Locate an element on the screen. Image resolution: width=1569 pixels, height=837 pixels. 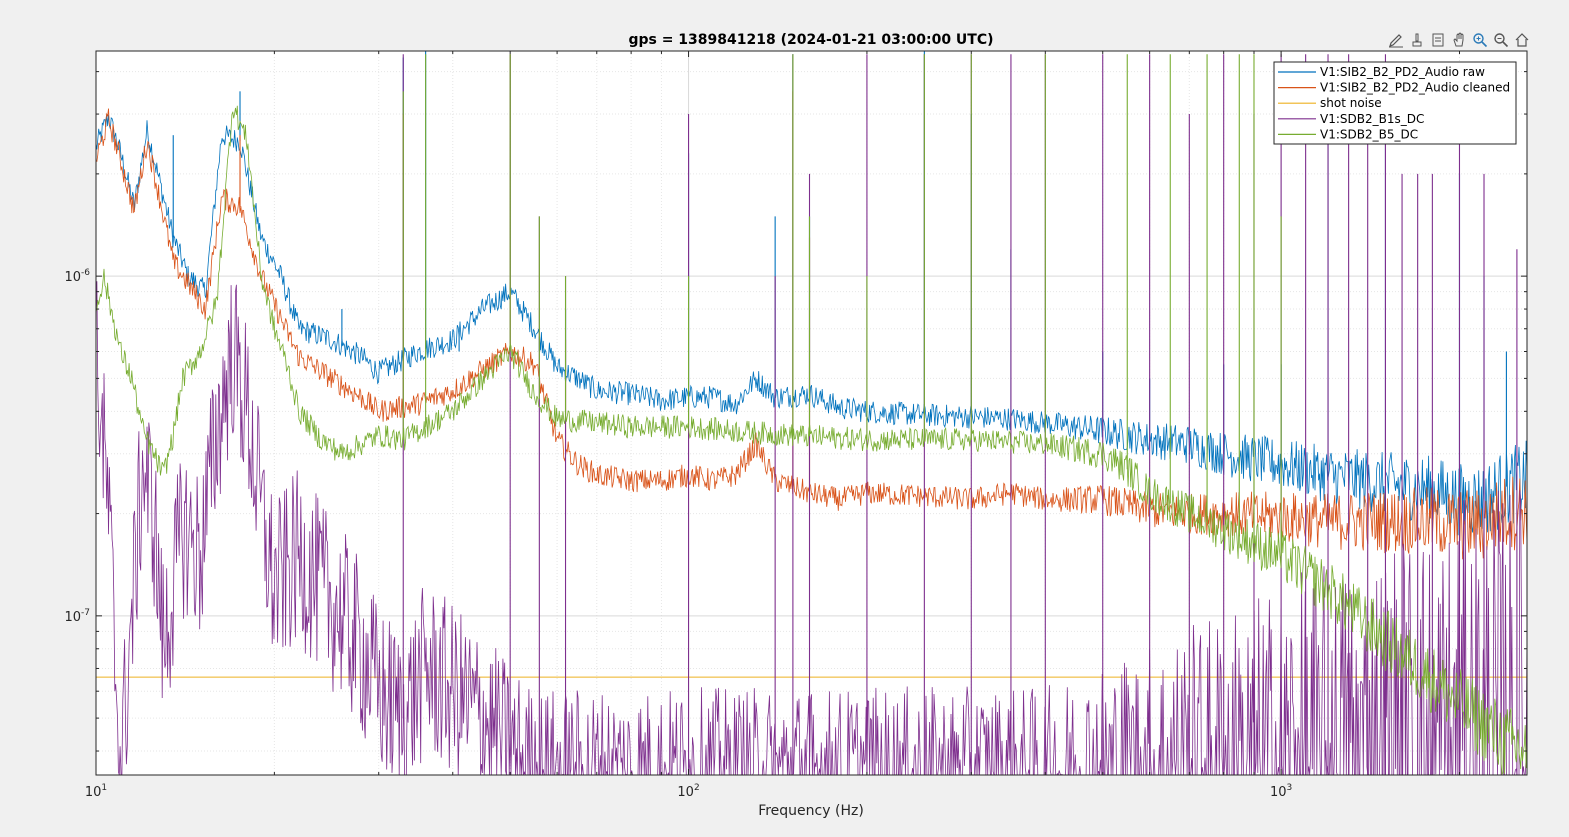
zoom-out-button is located at coordinates (1500, 39).